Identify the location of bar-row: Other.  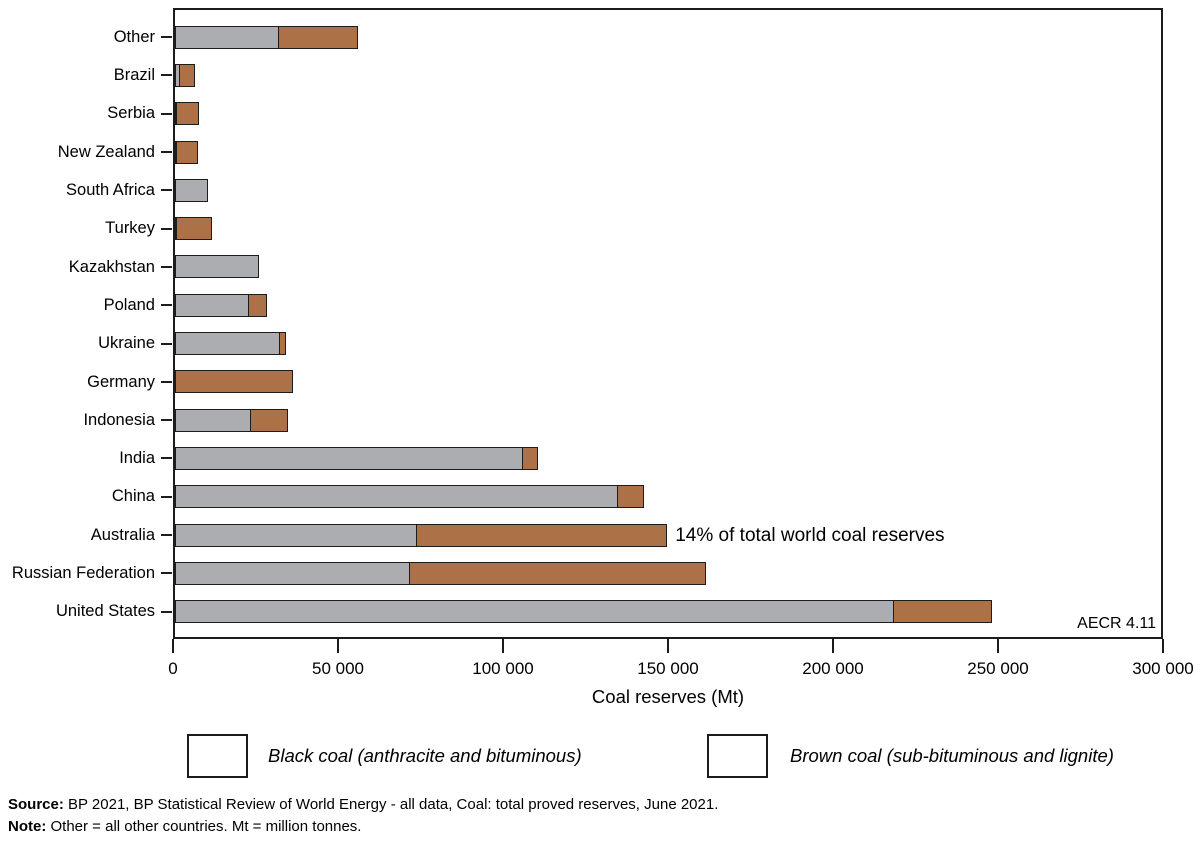
(637, 37).